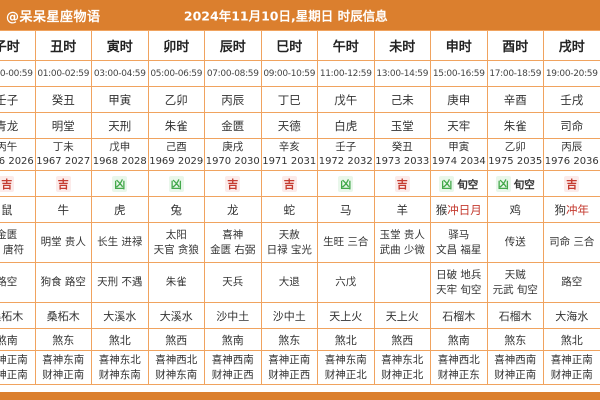 The image size is (600, 400). What do you see at coordinates (289, 147) in the screenshot?
I see `year-ganzhi: 辛亥` at bounding box center [289, 147].